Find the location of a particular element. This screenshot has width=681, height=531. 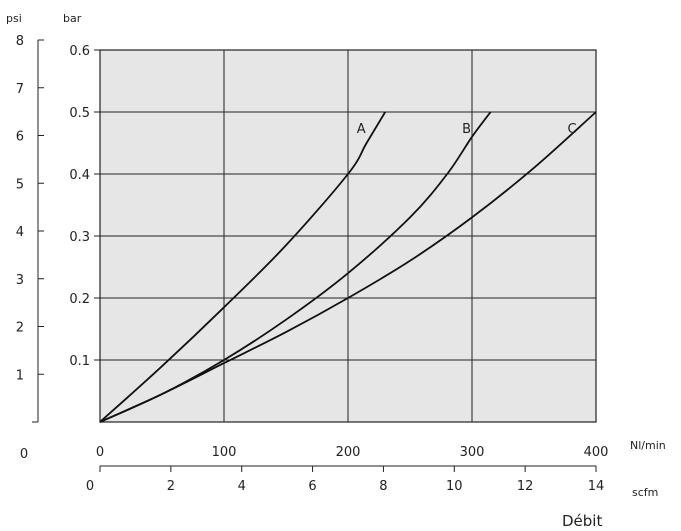

y-tick-label: 0.4 is located at coordinates (79, 175).